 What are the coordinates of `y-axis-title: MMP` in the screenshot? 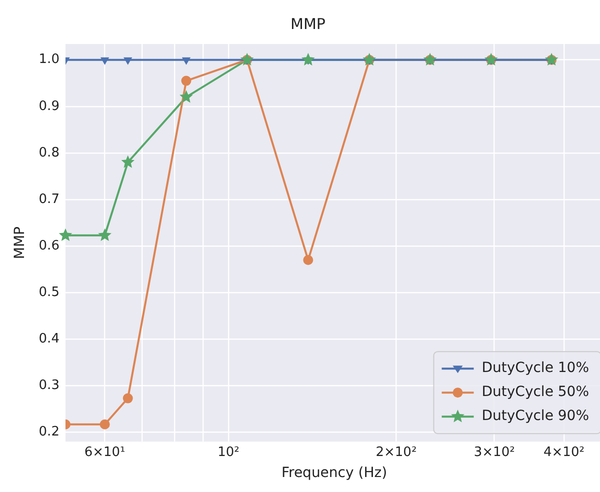 It's located at (20, 243).